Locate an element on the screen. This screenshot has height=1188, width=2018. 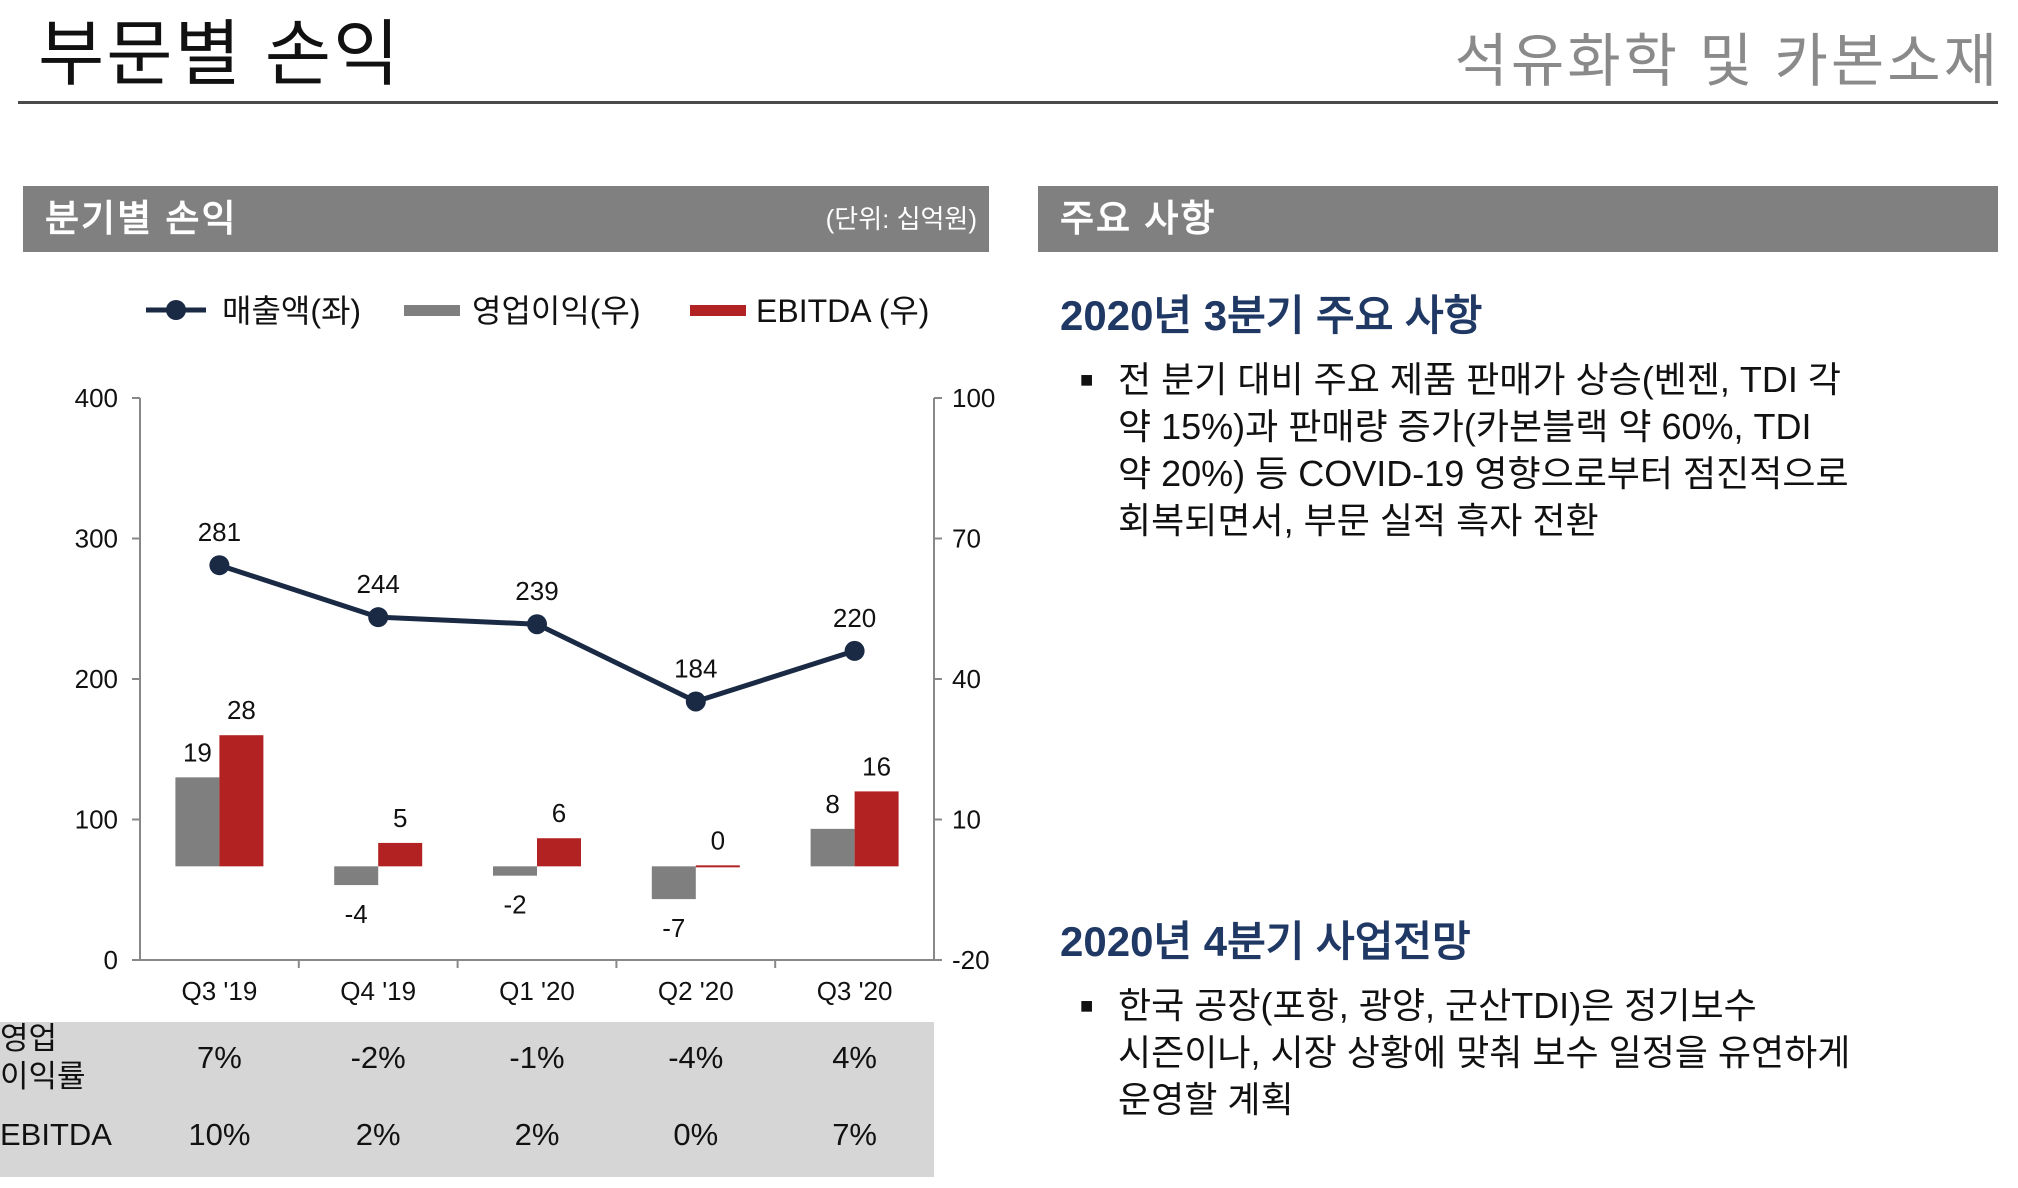
bullet-line: 회복되면서, 부문 실적 흑자 전환 is located at coordinates (1358, 520).